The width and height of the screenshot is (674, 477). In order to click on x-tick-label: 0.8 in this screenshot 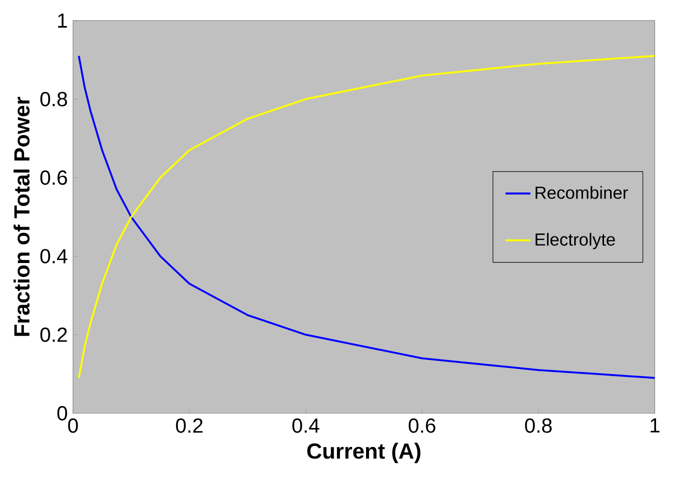, I will do `click(538, 425)`.